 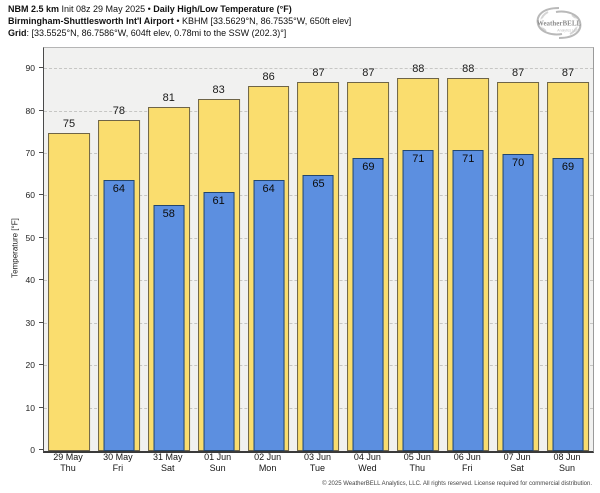 I want to click on day-column-29-may: 75, so click(x=69, y=249).